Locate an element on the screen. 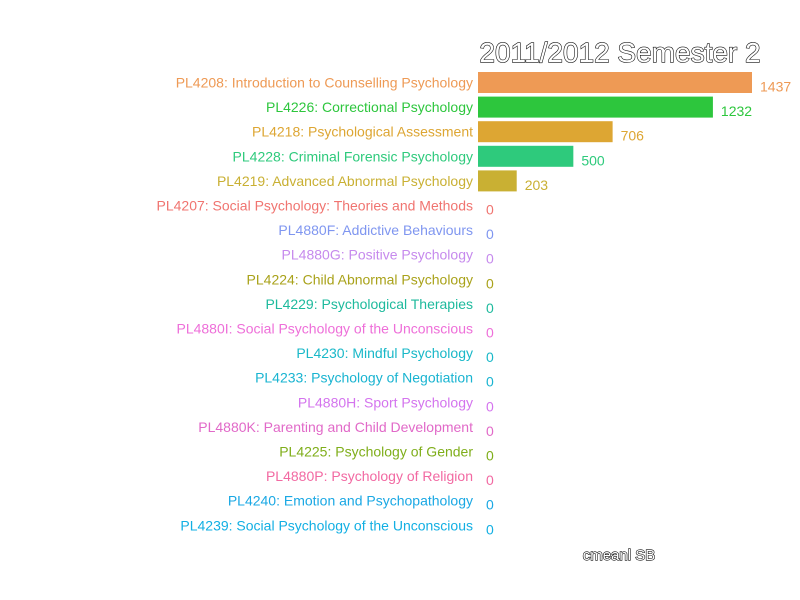 Image resolution: width=800 pixels, height=600 pixels. bar-row: PL4225: Psychology of Gender 0 is located at coordinates (386, 454).